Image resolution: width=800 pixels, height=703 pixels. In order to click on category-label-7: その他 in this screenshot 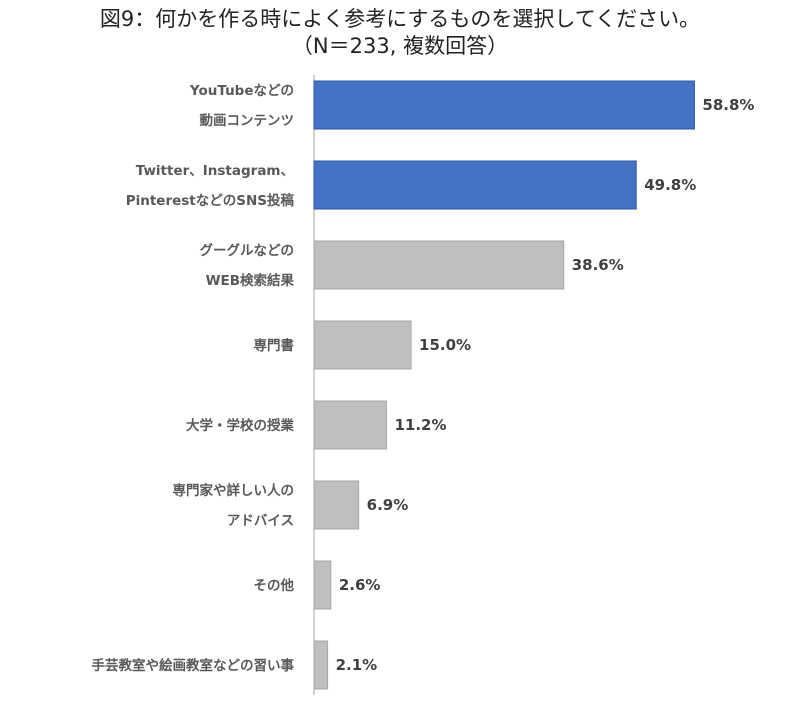, I will do `click(274, 585)`.